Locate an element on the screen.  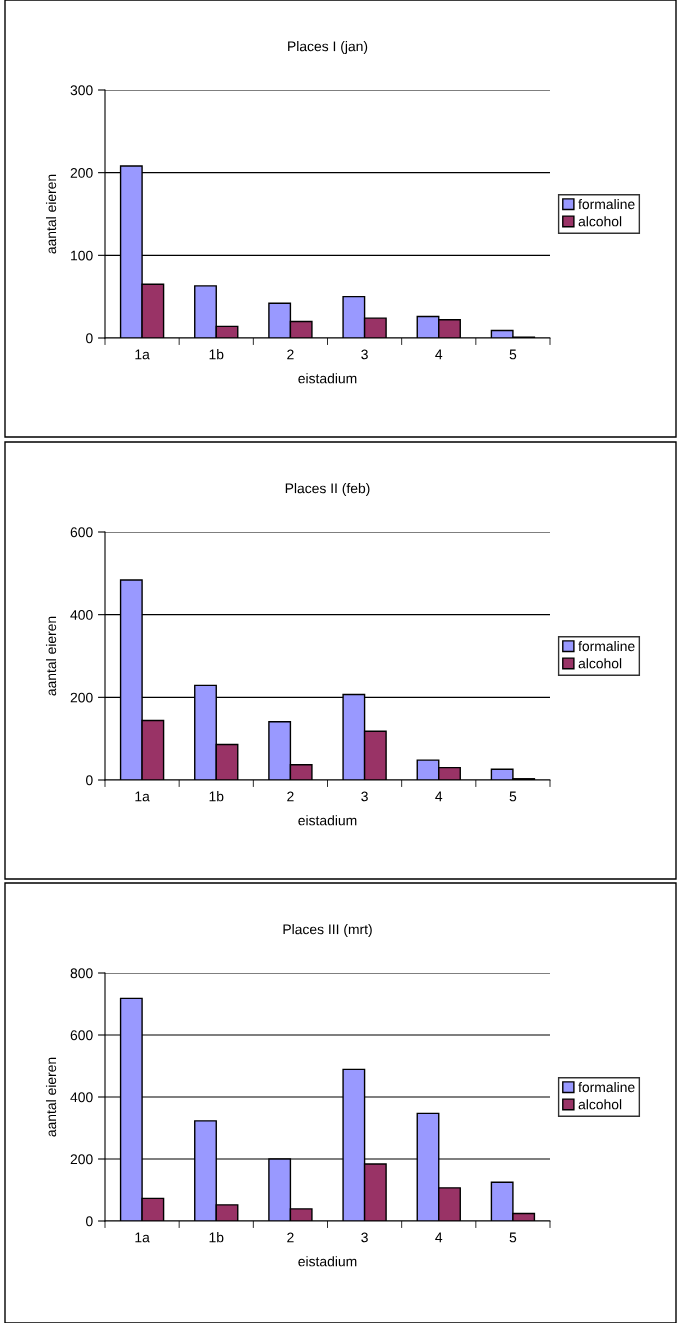
y-tick-label: 800 is located at coordinates (81, 973).